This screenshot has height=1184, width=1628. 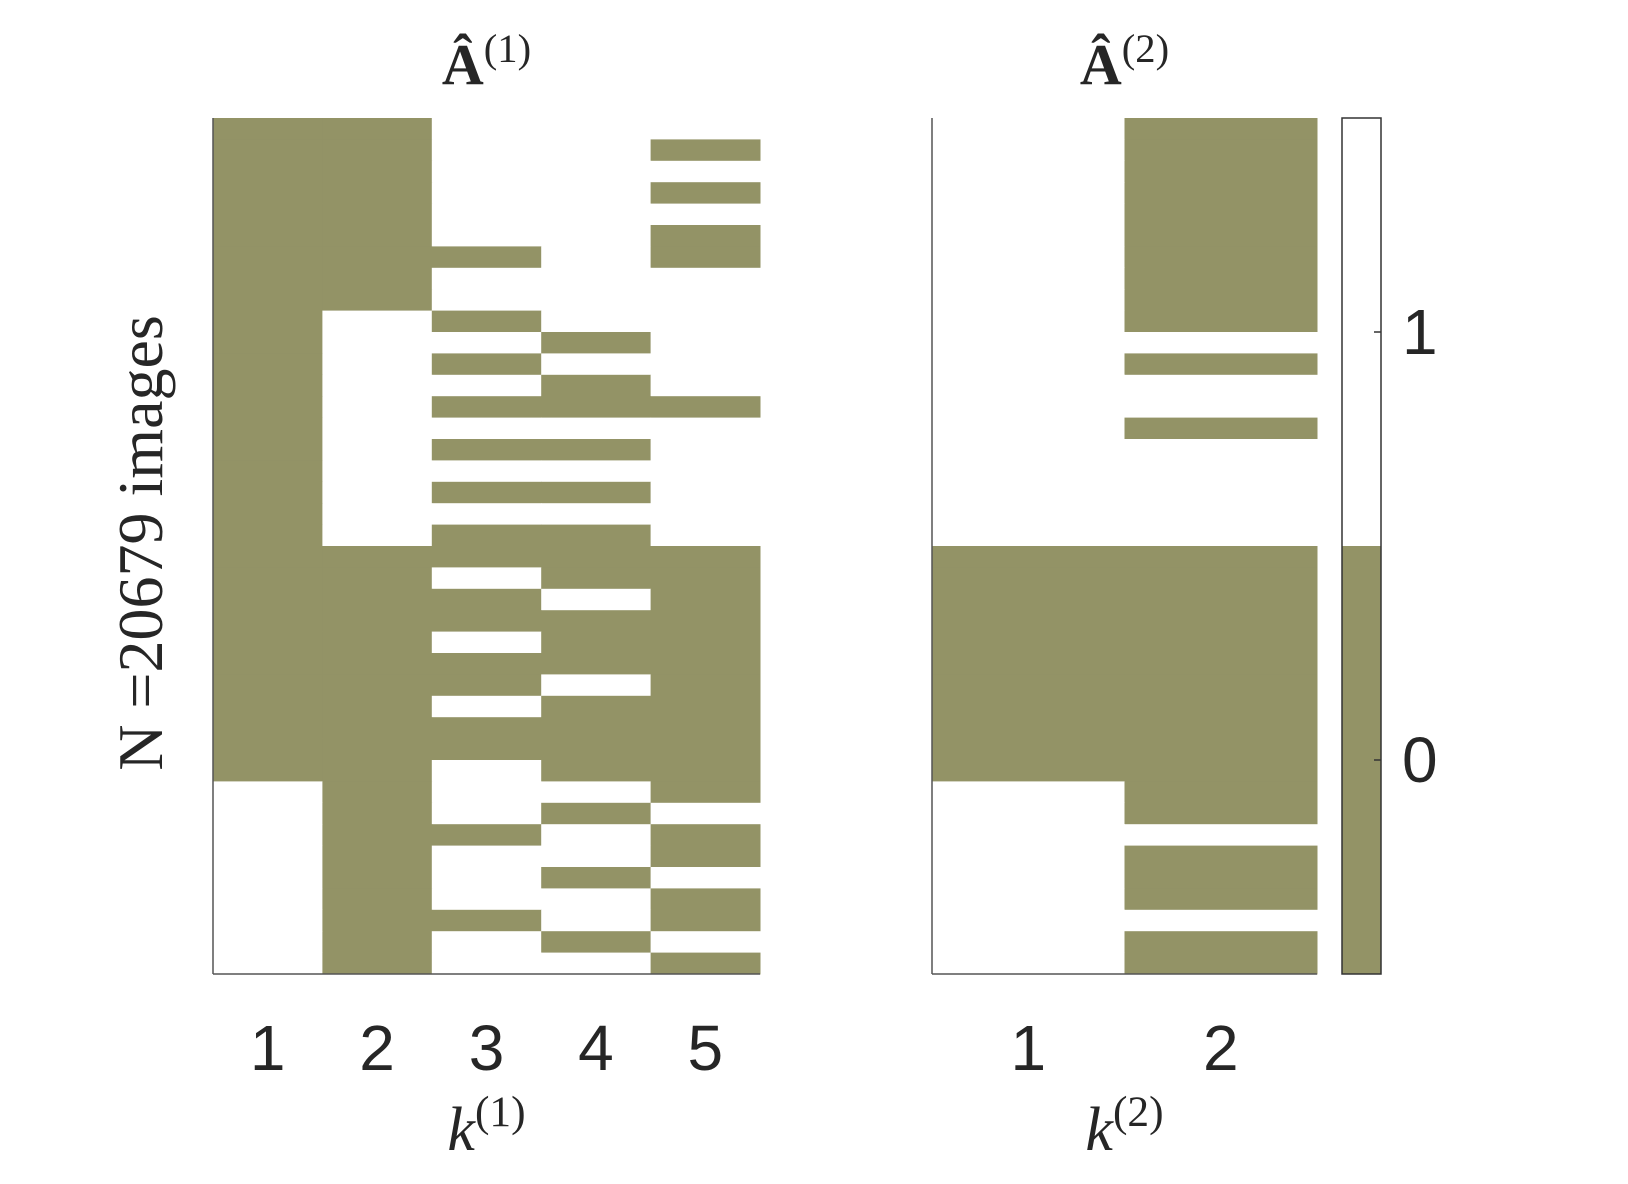 What do you see at coordinates (486, 62) in the screenshot?
I see `chart-title: Â(1)` at bounding box center [486, 62].